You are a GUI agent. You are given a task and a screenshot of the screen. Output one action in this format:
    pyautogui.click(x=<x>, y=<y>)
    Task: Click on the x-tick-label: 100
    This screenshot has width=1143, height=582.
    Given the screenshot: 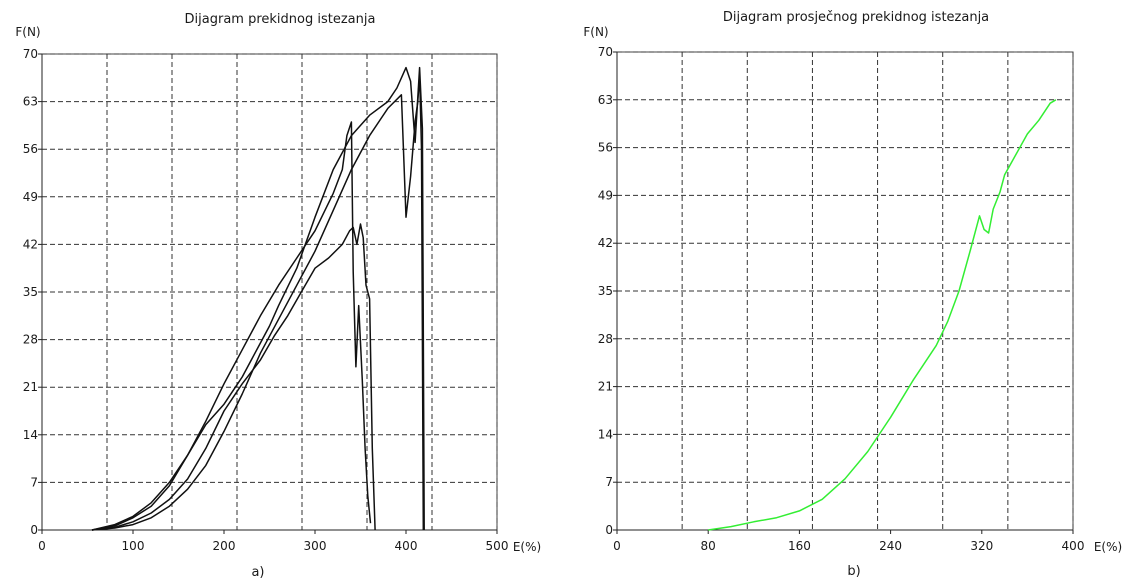 What is the action you would take?
    pyautogui.click(x=133, y=546)
    